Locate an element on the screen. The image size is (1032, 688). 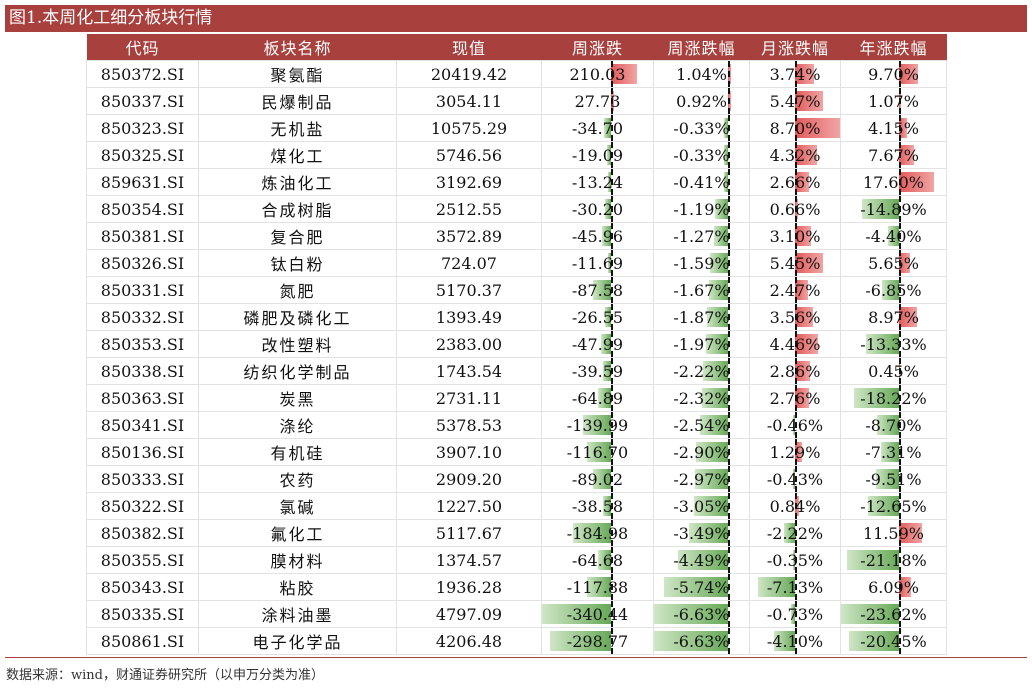
year-pct-cell-text: -7.31% is located at coordinates (893, 452).